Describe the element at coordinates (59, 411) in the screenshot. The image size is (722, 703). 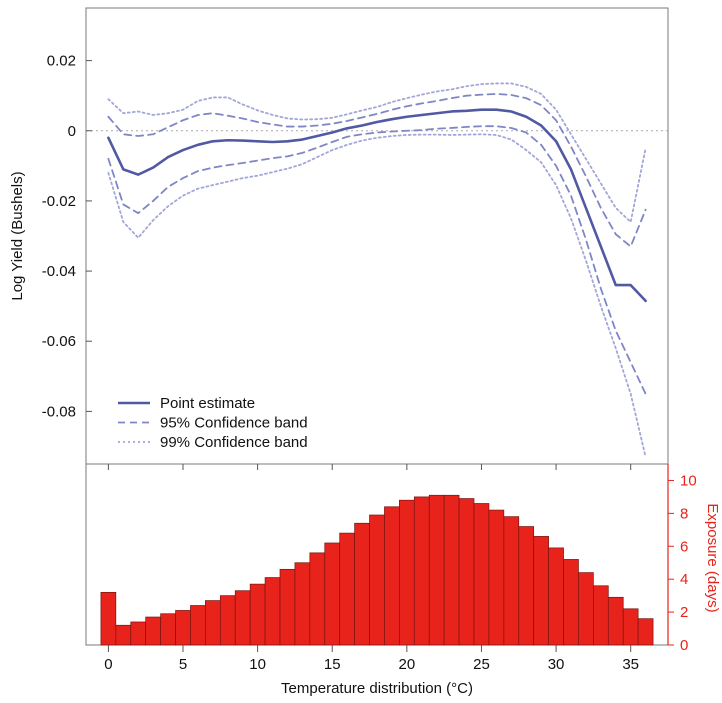
I see `top-y-tick-label: -0.08` at that location.